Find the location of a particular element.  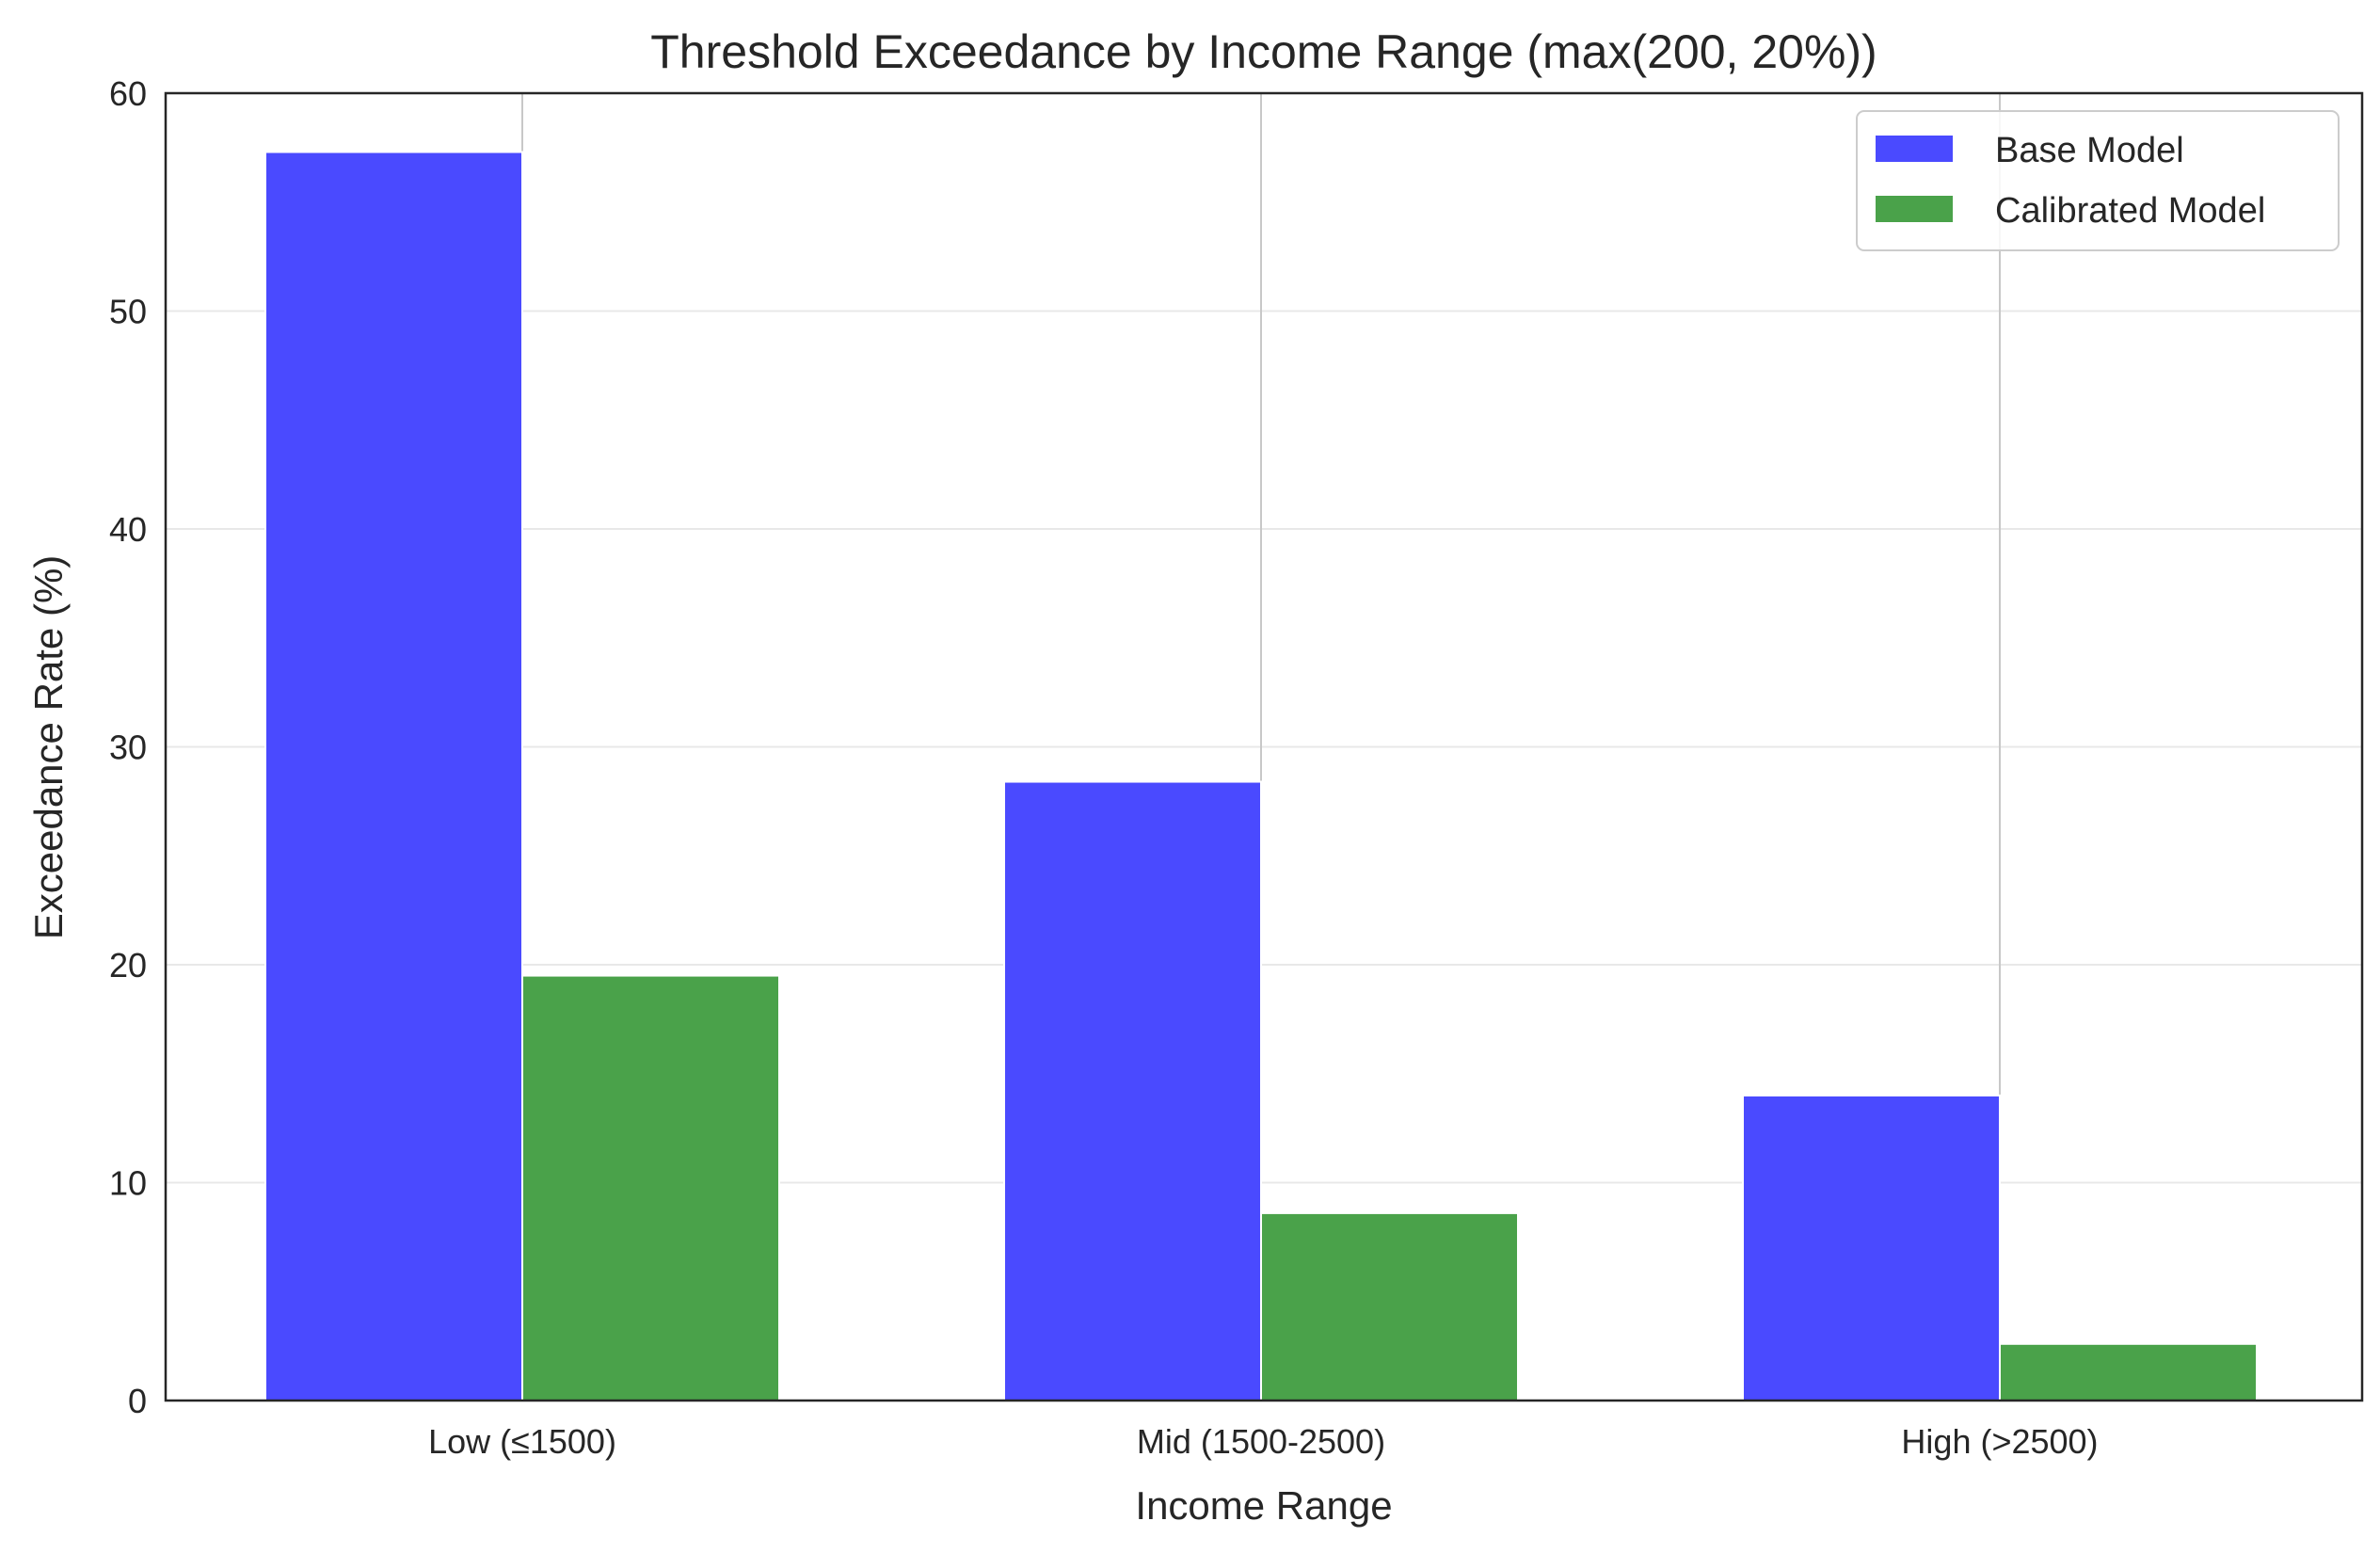

x-tick-label: Mid (1500-2500) is located at coordinates (1261, 1441).